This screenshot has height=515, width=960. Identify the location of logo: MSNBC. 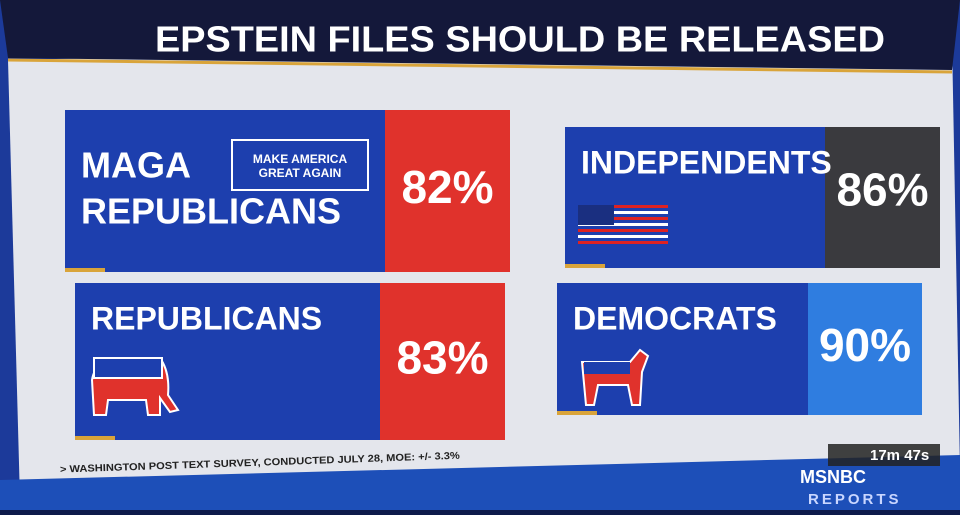
(833, 477).